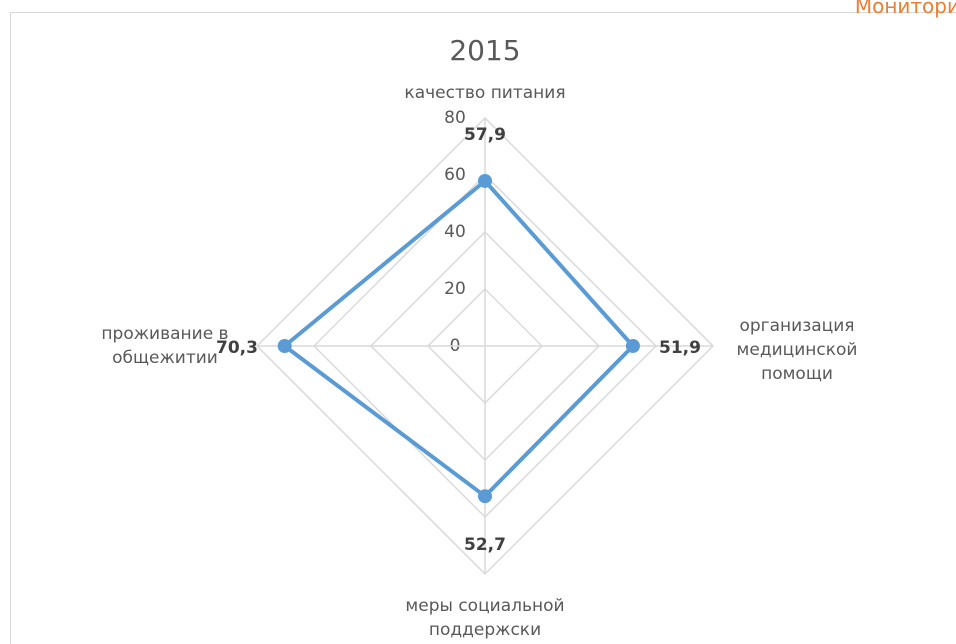 The image size is (956, 644). Describe the element at coordinates (455, 232) in the screenshot. I see `tick-label: 40` at that location.